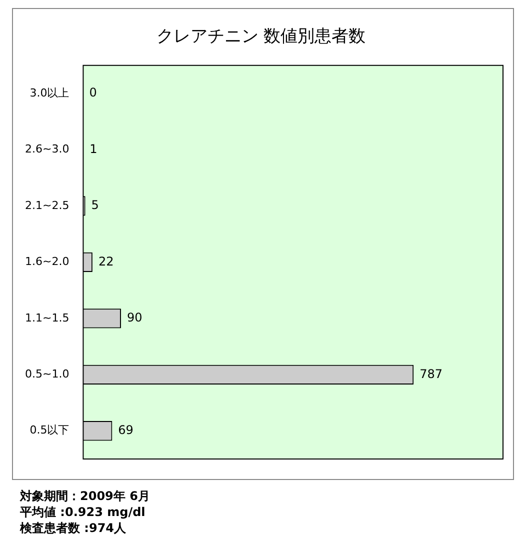  I want to click on data-label: 0, so click(93, 93).